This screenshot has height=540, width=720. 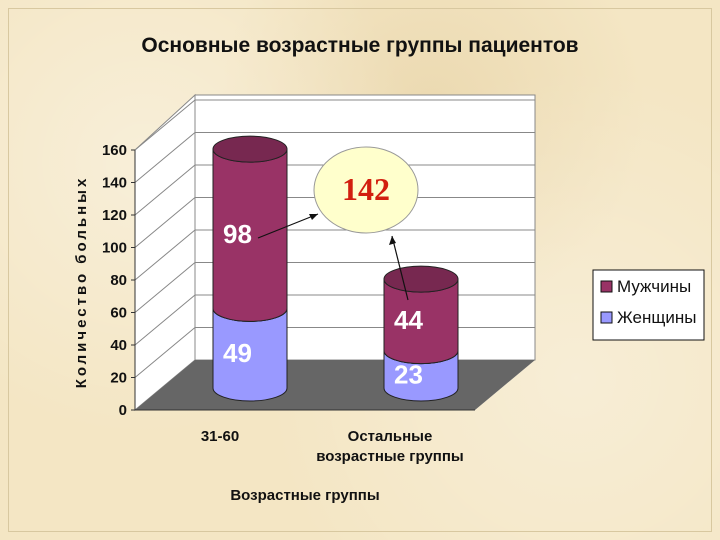 What do you see at coordinates (237, 353) in the screenshot?
I see `data-label: 49` at bounding box center [237, 353].